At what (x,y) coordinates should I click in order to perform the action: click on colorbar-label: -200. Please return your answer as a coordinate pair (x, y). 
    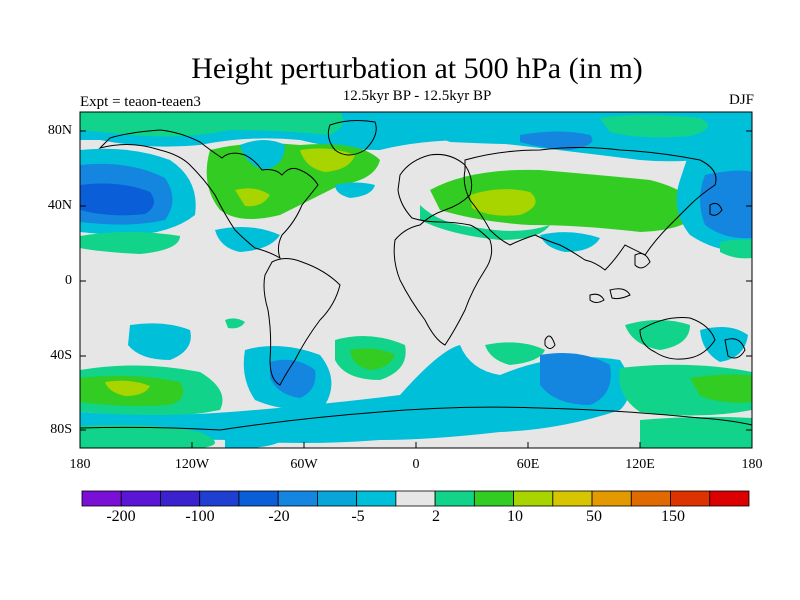
    Looking at the image, I should click on (121, 516).